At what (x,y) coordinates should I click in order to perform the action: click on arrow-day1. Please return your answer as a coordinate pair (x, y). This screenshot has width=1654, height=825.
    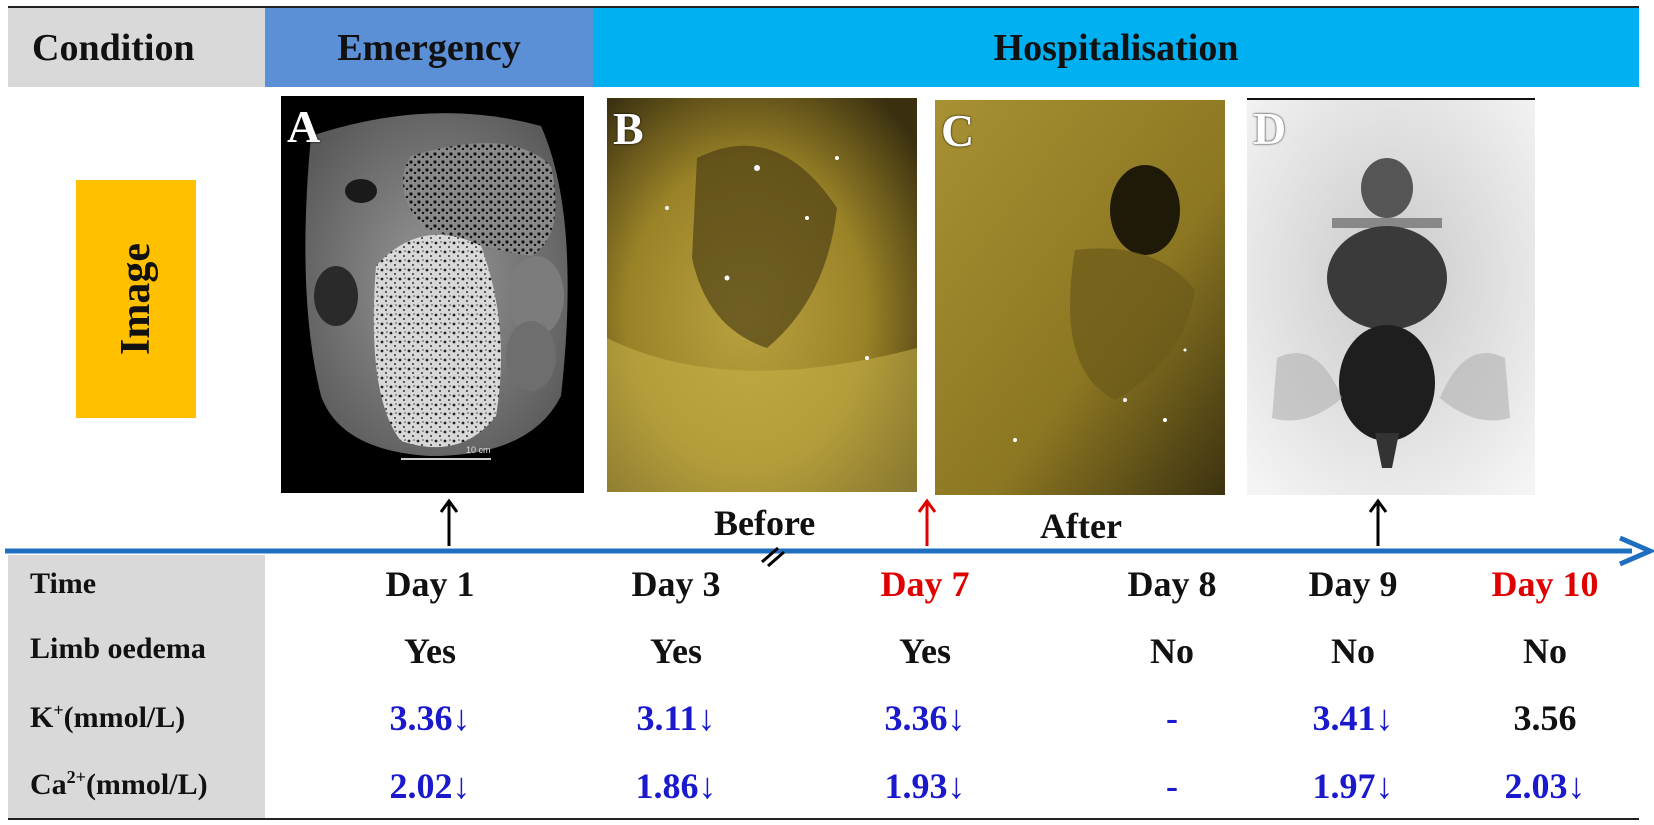
    Looking at the image, I should click on (449, 522).